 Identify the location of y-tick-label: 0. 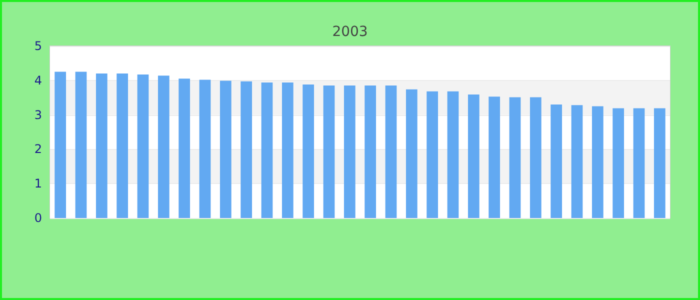
(38, 218).